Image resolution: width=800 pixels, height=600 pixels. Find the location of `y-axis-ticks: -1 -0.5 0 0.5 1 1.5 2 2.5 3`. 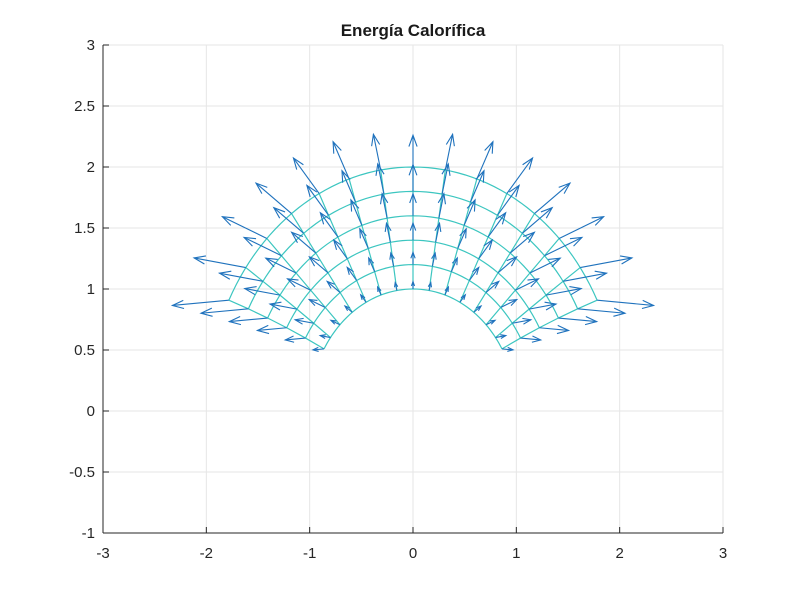

y-axis-ticks: -1 -0.5 0 0.5 1 1.5 2 2.5 3 is located at coordinates (89, 289).